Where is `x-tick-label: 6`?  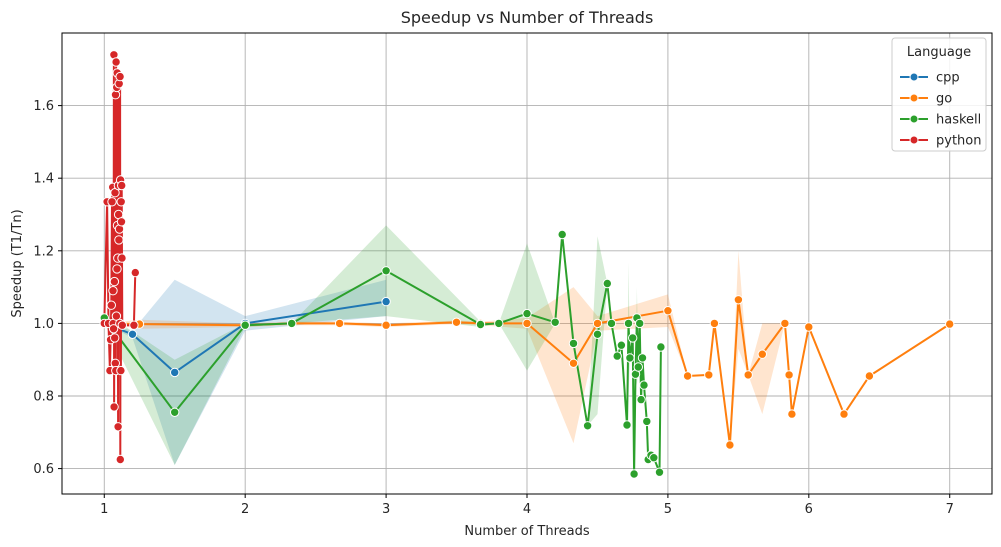
x-tick-label: 6 is located at coordinates (809, 509).